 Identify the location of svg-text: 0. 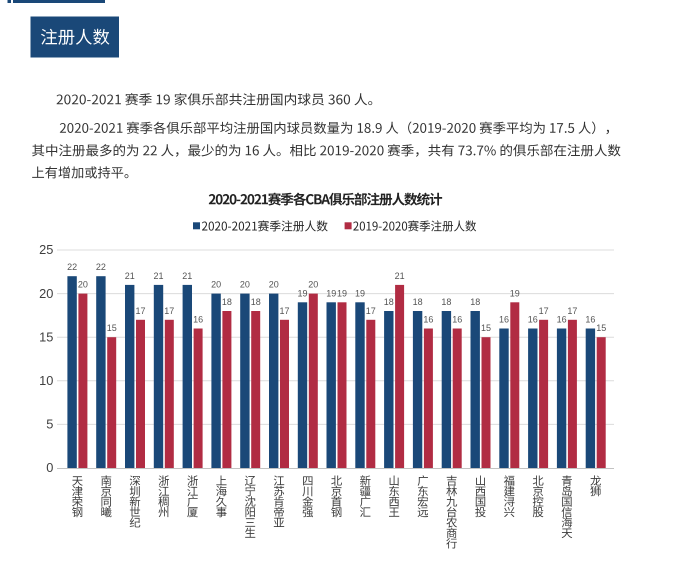
(49, 467).